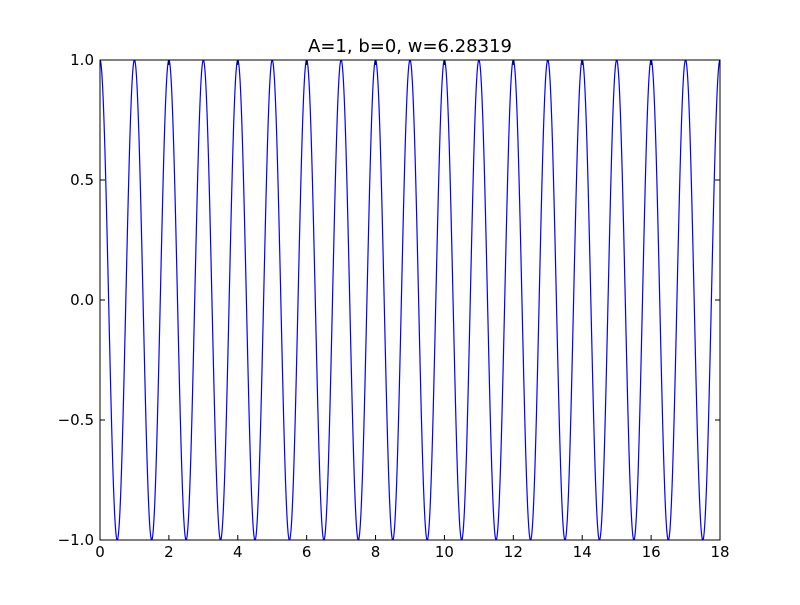 Image resolution: width=800 pixels, height=605 pixels. I want to click on x-tick-label: 16, so click(651, 552).